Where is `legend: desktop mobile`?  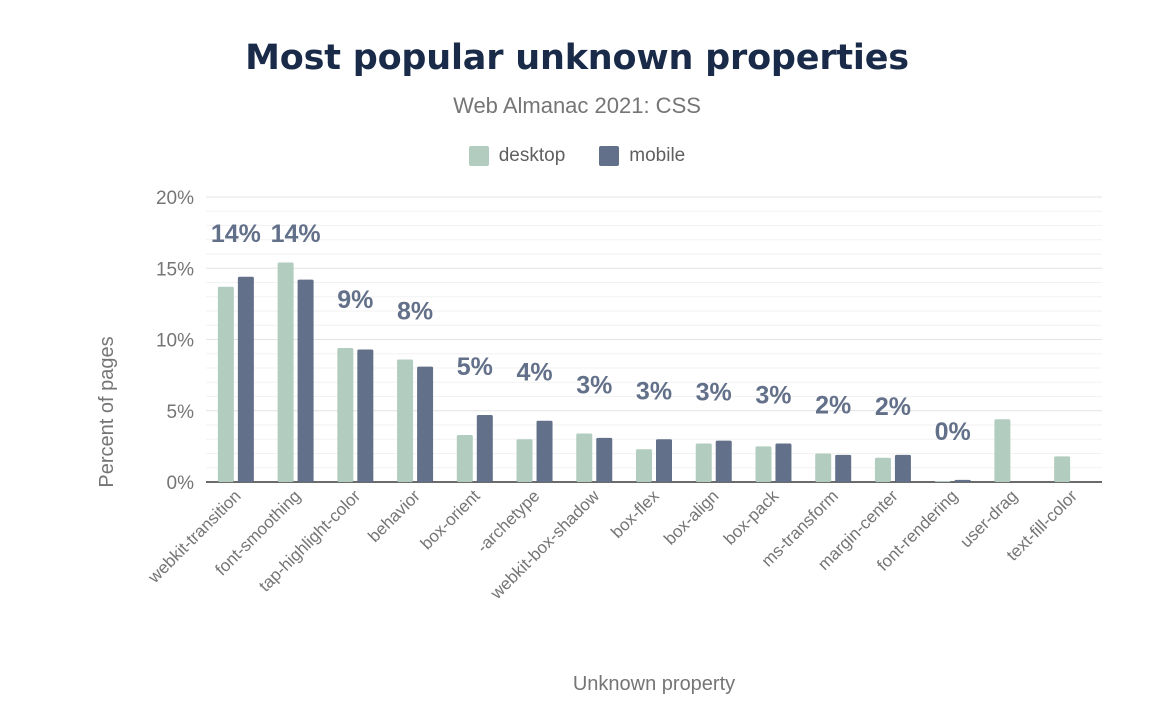 legend: desktop mobile is located at coordinates (577, 156).